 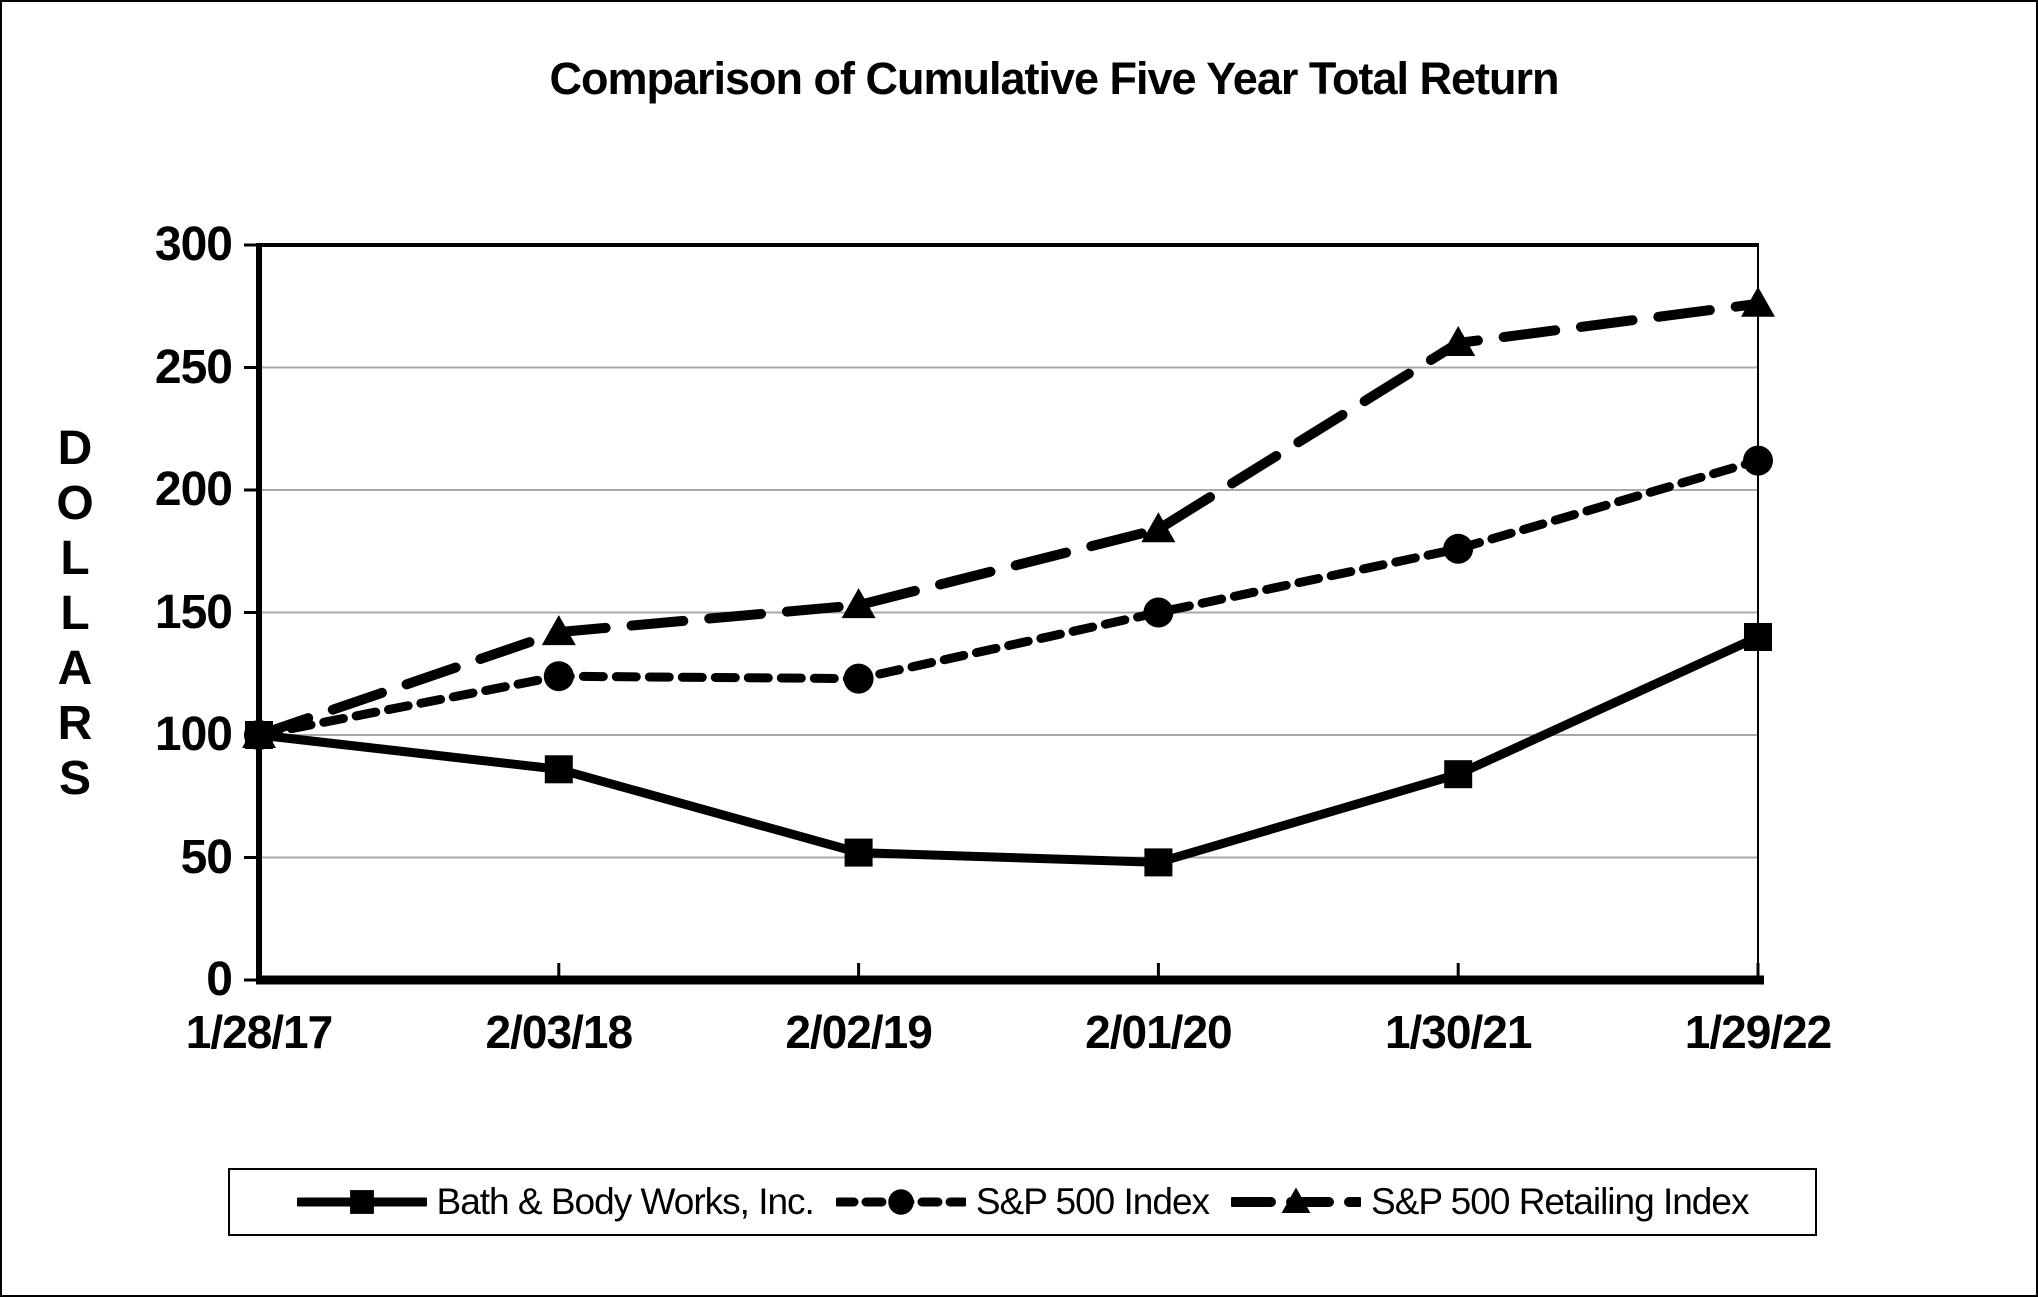 What do you see at coordinates (1092, 1201) in the screenshot?
I see `legend-label: S&P 500 Index` at bounding box center [1092, 1201].